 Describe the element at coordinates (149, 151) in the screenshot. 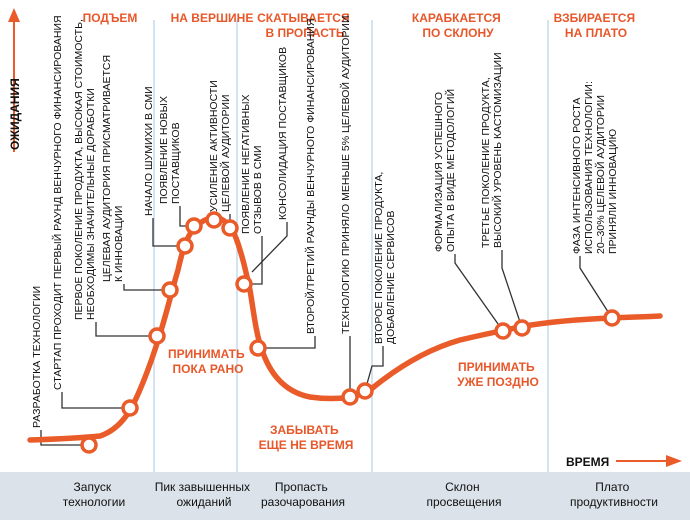

I see `note-media-hype: НАЧАЛО ШУМИХИ В СМИ` at that location.